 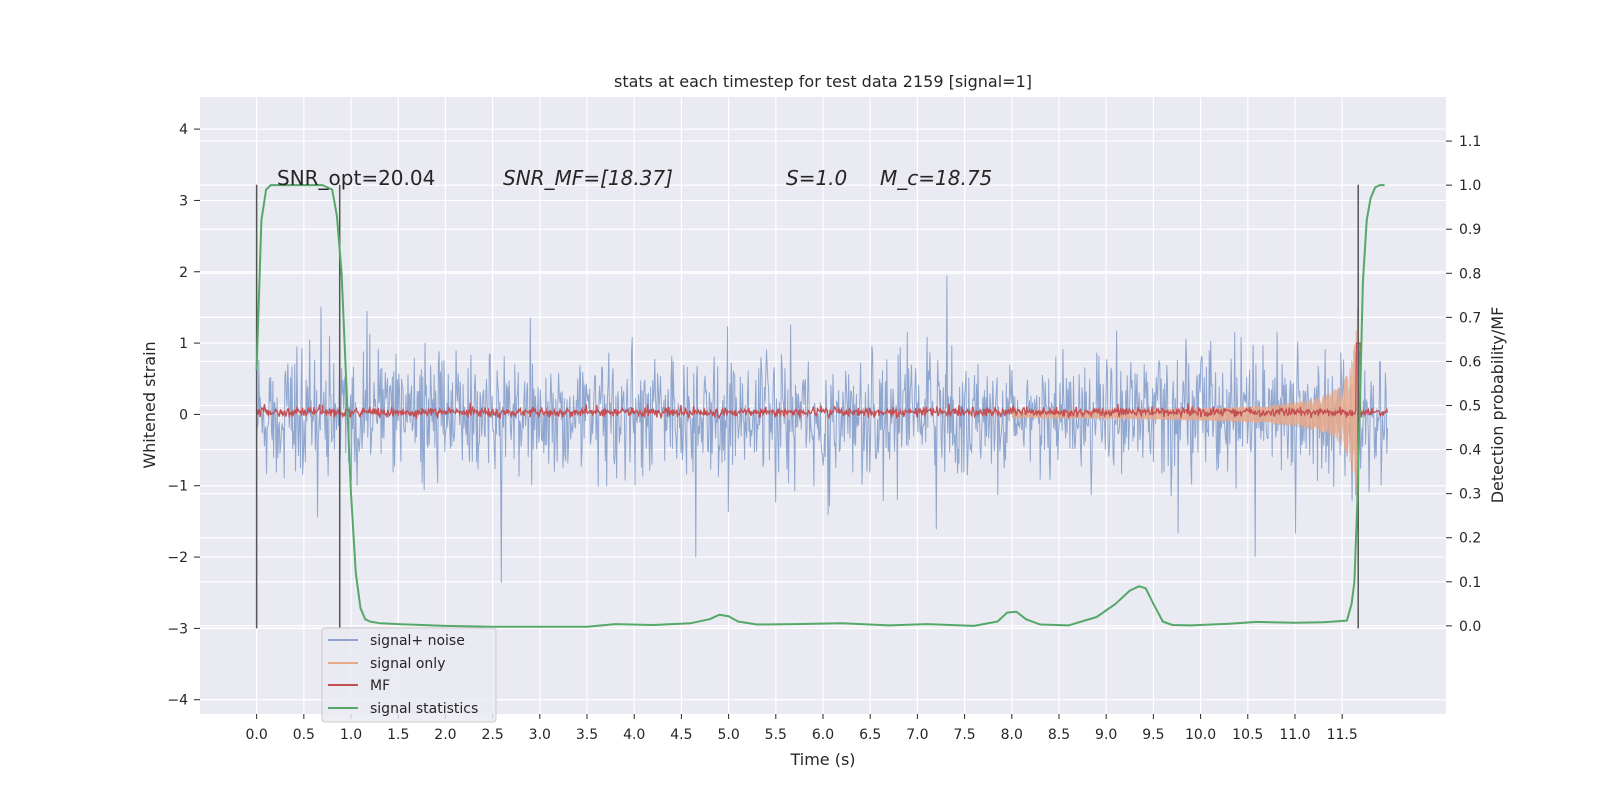 I want to click on annotation-snr-opt: SNR_opt=20.04, so click(x=356, y=178).